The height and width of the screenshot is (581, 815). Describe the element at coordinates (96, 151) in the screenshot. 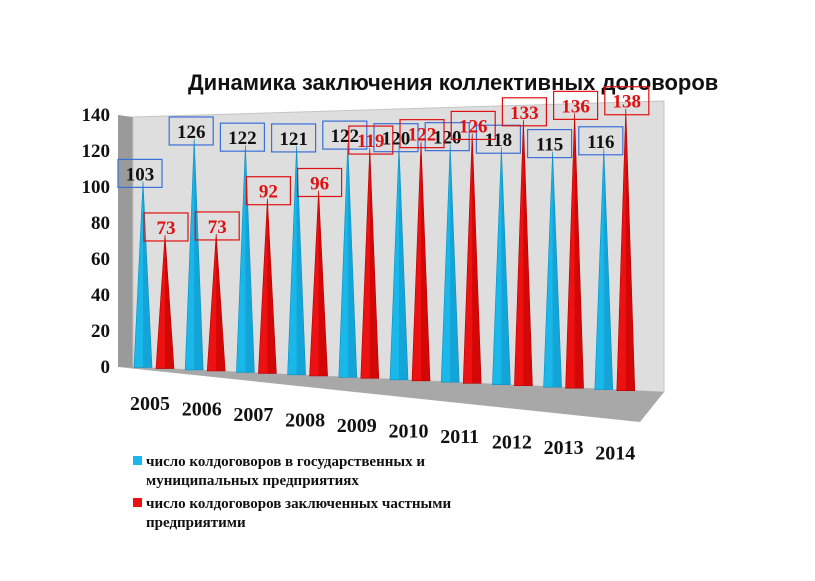

I see `y-tick-label: 120` at that location.